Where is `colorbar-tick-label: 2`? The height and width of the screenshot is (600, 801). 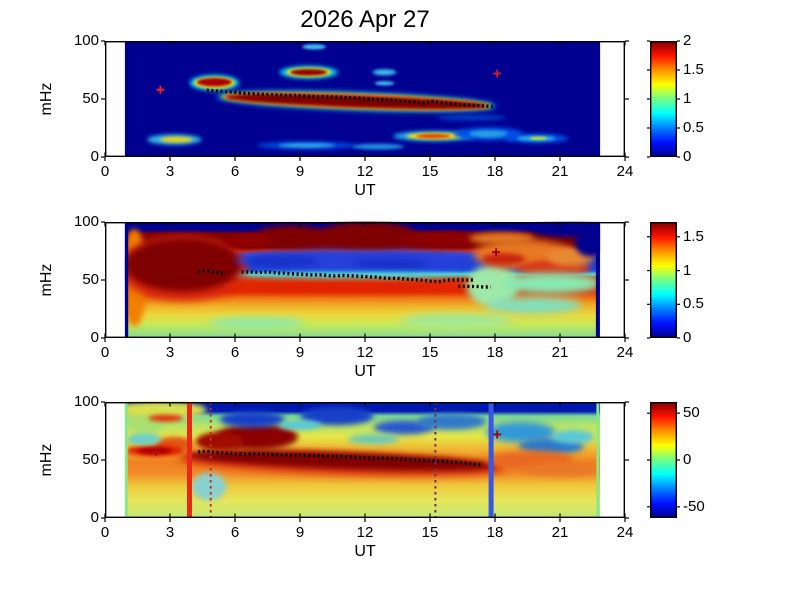 colorbar-tick-label: 2 is located at coordinates (687, 40).